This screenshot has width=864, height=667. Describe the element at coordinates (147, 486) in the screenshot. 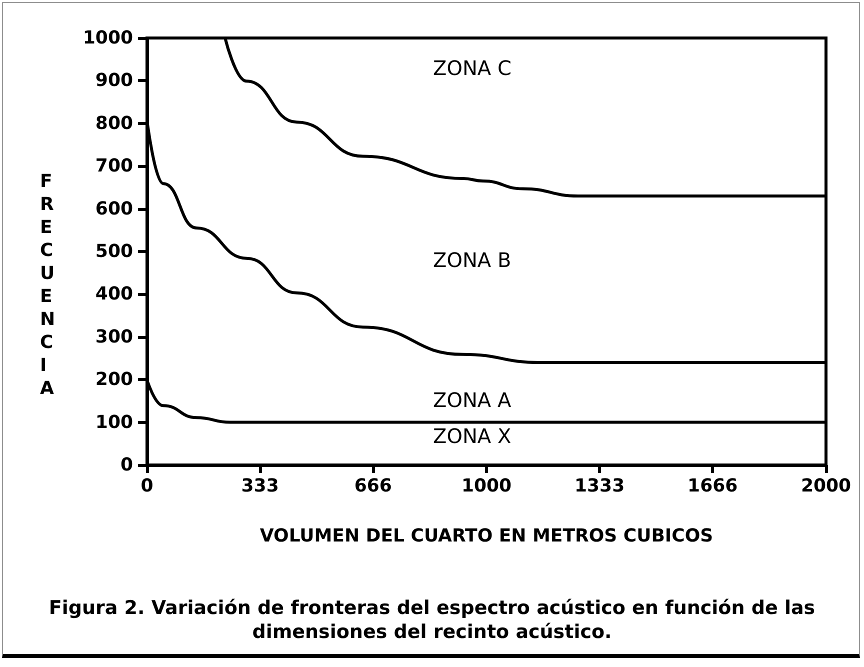

I see `x-tick-label: 0` at that location.